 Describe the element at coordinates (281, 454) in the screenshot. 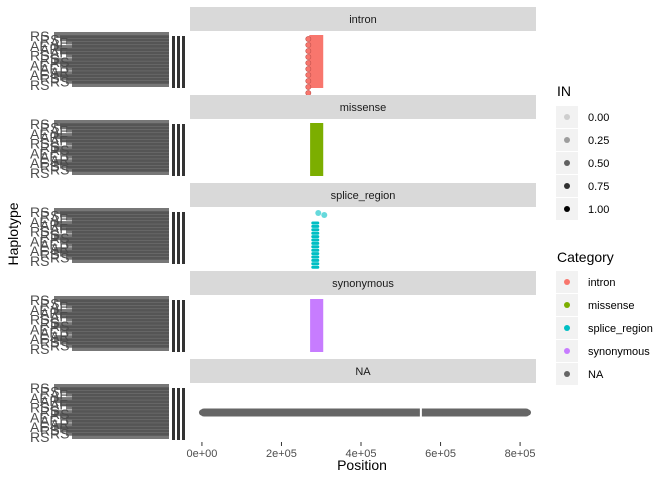

I see `x-tick-label: 2e+05` at that location.